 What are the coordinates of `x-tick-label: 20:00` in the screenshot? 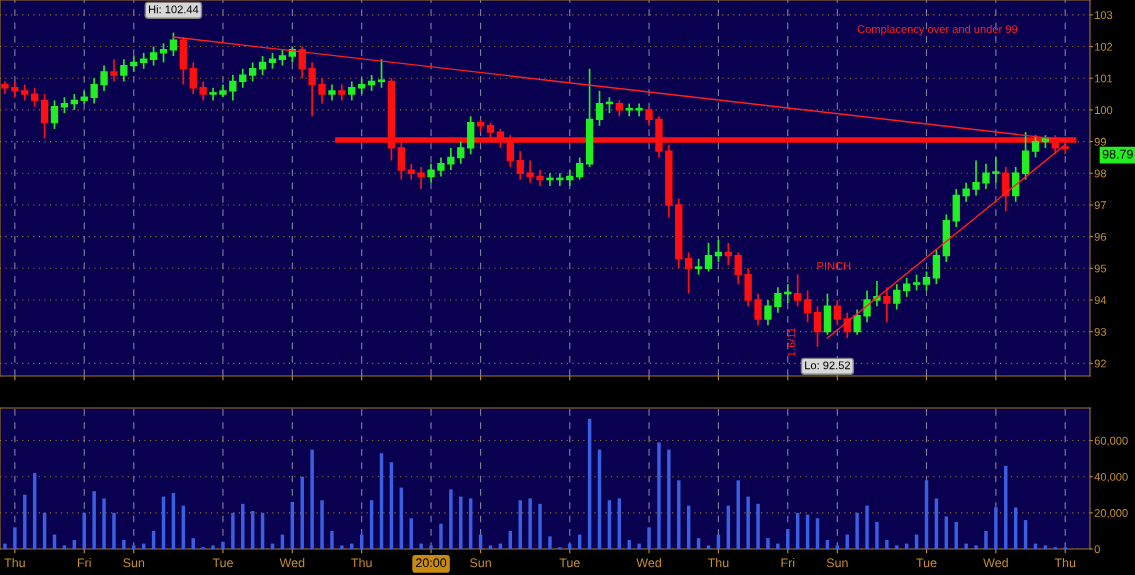 It's located at (431, 563).